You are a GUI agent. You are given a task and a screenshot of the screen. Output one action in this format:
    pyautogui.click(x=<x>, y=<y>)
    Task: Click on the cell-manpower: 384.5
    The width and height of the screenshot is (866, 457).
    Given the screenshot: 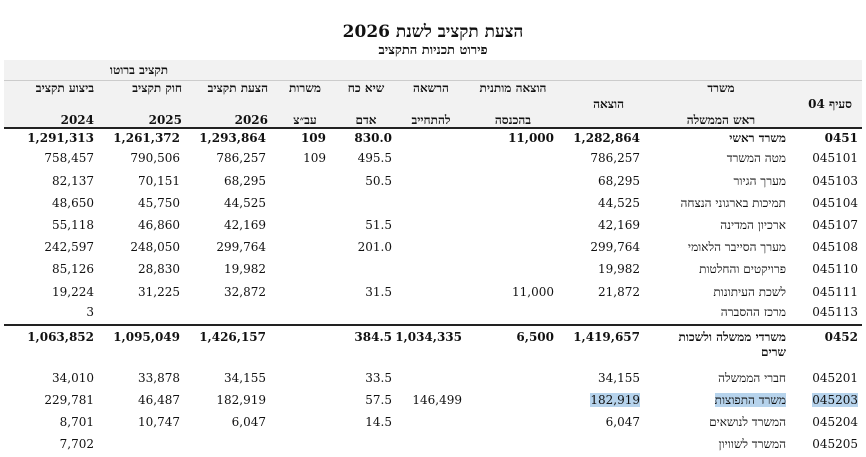 What is the action you would take?
    pyautogui.click(x=373, y=337)
    